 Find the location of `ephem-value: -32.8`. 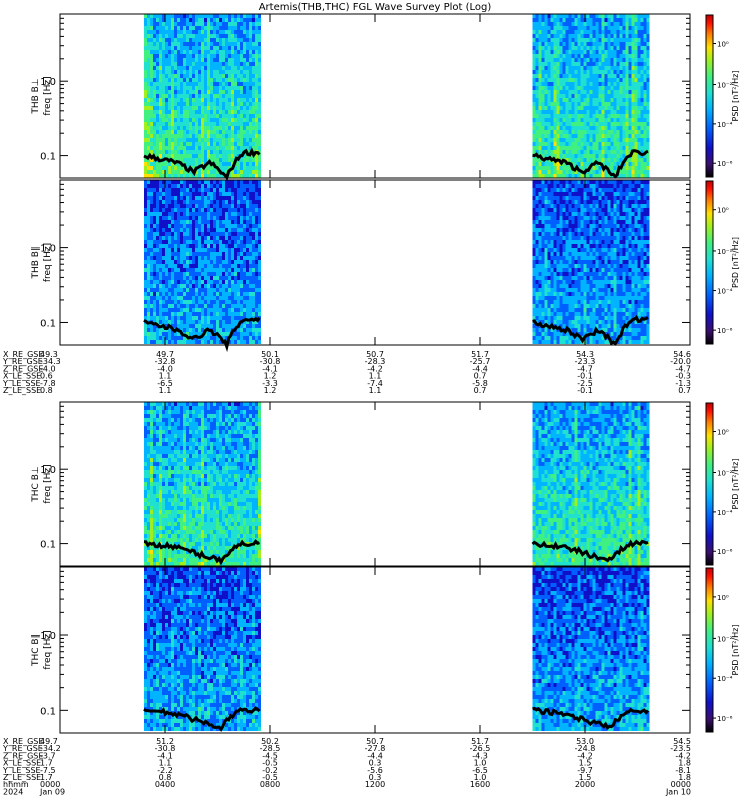

ephem-value: -32.8 is located at coordinates (165, 361).